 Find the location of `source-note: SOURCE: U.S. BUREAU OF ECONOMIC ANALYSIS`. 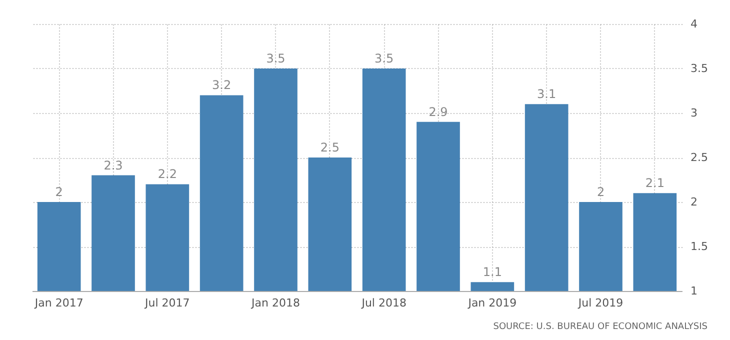

source-note: SOURCE: U.S. BUREAU OF ECONOMIC ANALYSIS is located at coordinates (600, 327).